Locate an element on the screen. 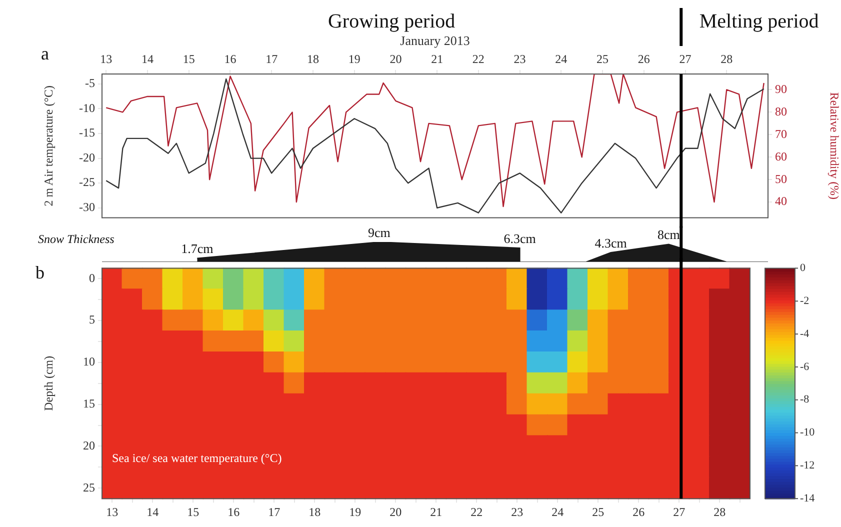 This screenshot has width=841, height=527. y-tick-label: -5 is located at coordinates (90, 83).